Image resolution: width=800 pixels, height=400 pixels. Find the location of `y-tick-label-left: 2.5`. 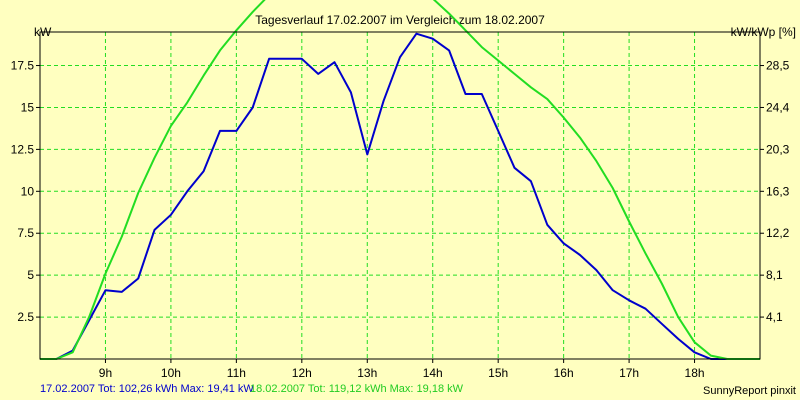

y-tick-label-left: 2.5 is located at coordinates (25, 317).